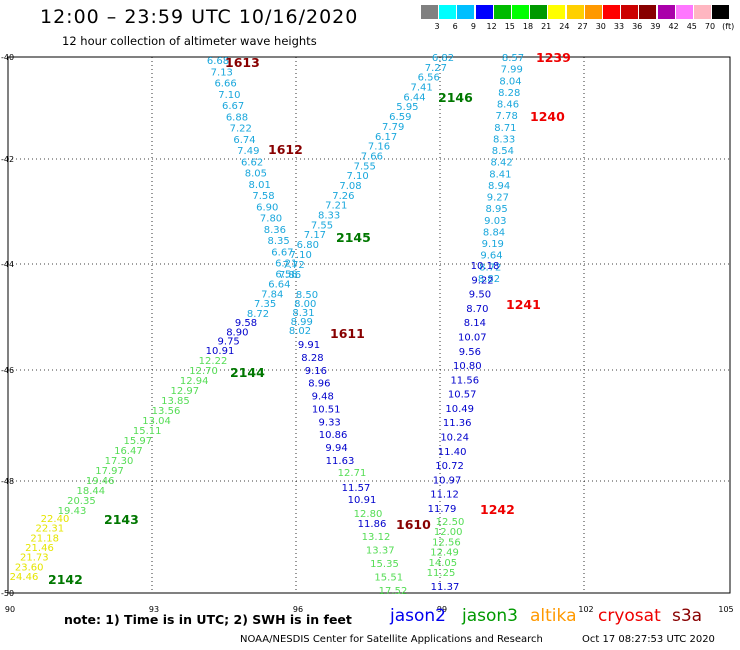 Image resolution: width=740 pixels, height=650 pixels. I want to click on swh-value: 9.75, so click(229, 342).